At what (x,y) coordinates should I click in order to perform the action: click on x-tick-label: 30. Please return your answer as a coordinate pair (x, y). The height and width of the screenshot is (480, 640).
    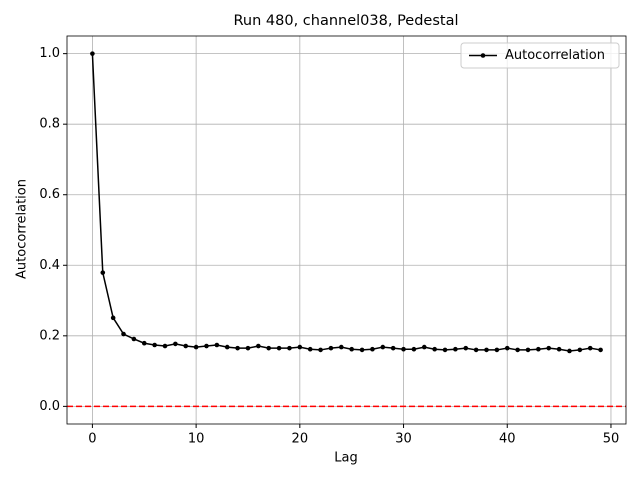
    Looking at the image, I should click on (403, 439).